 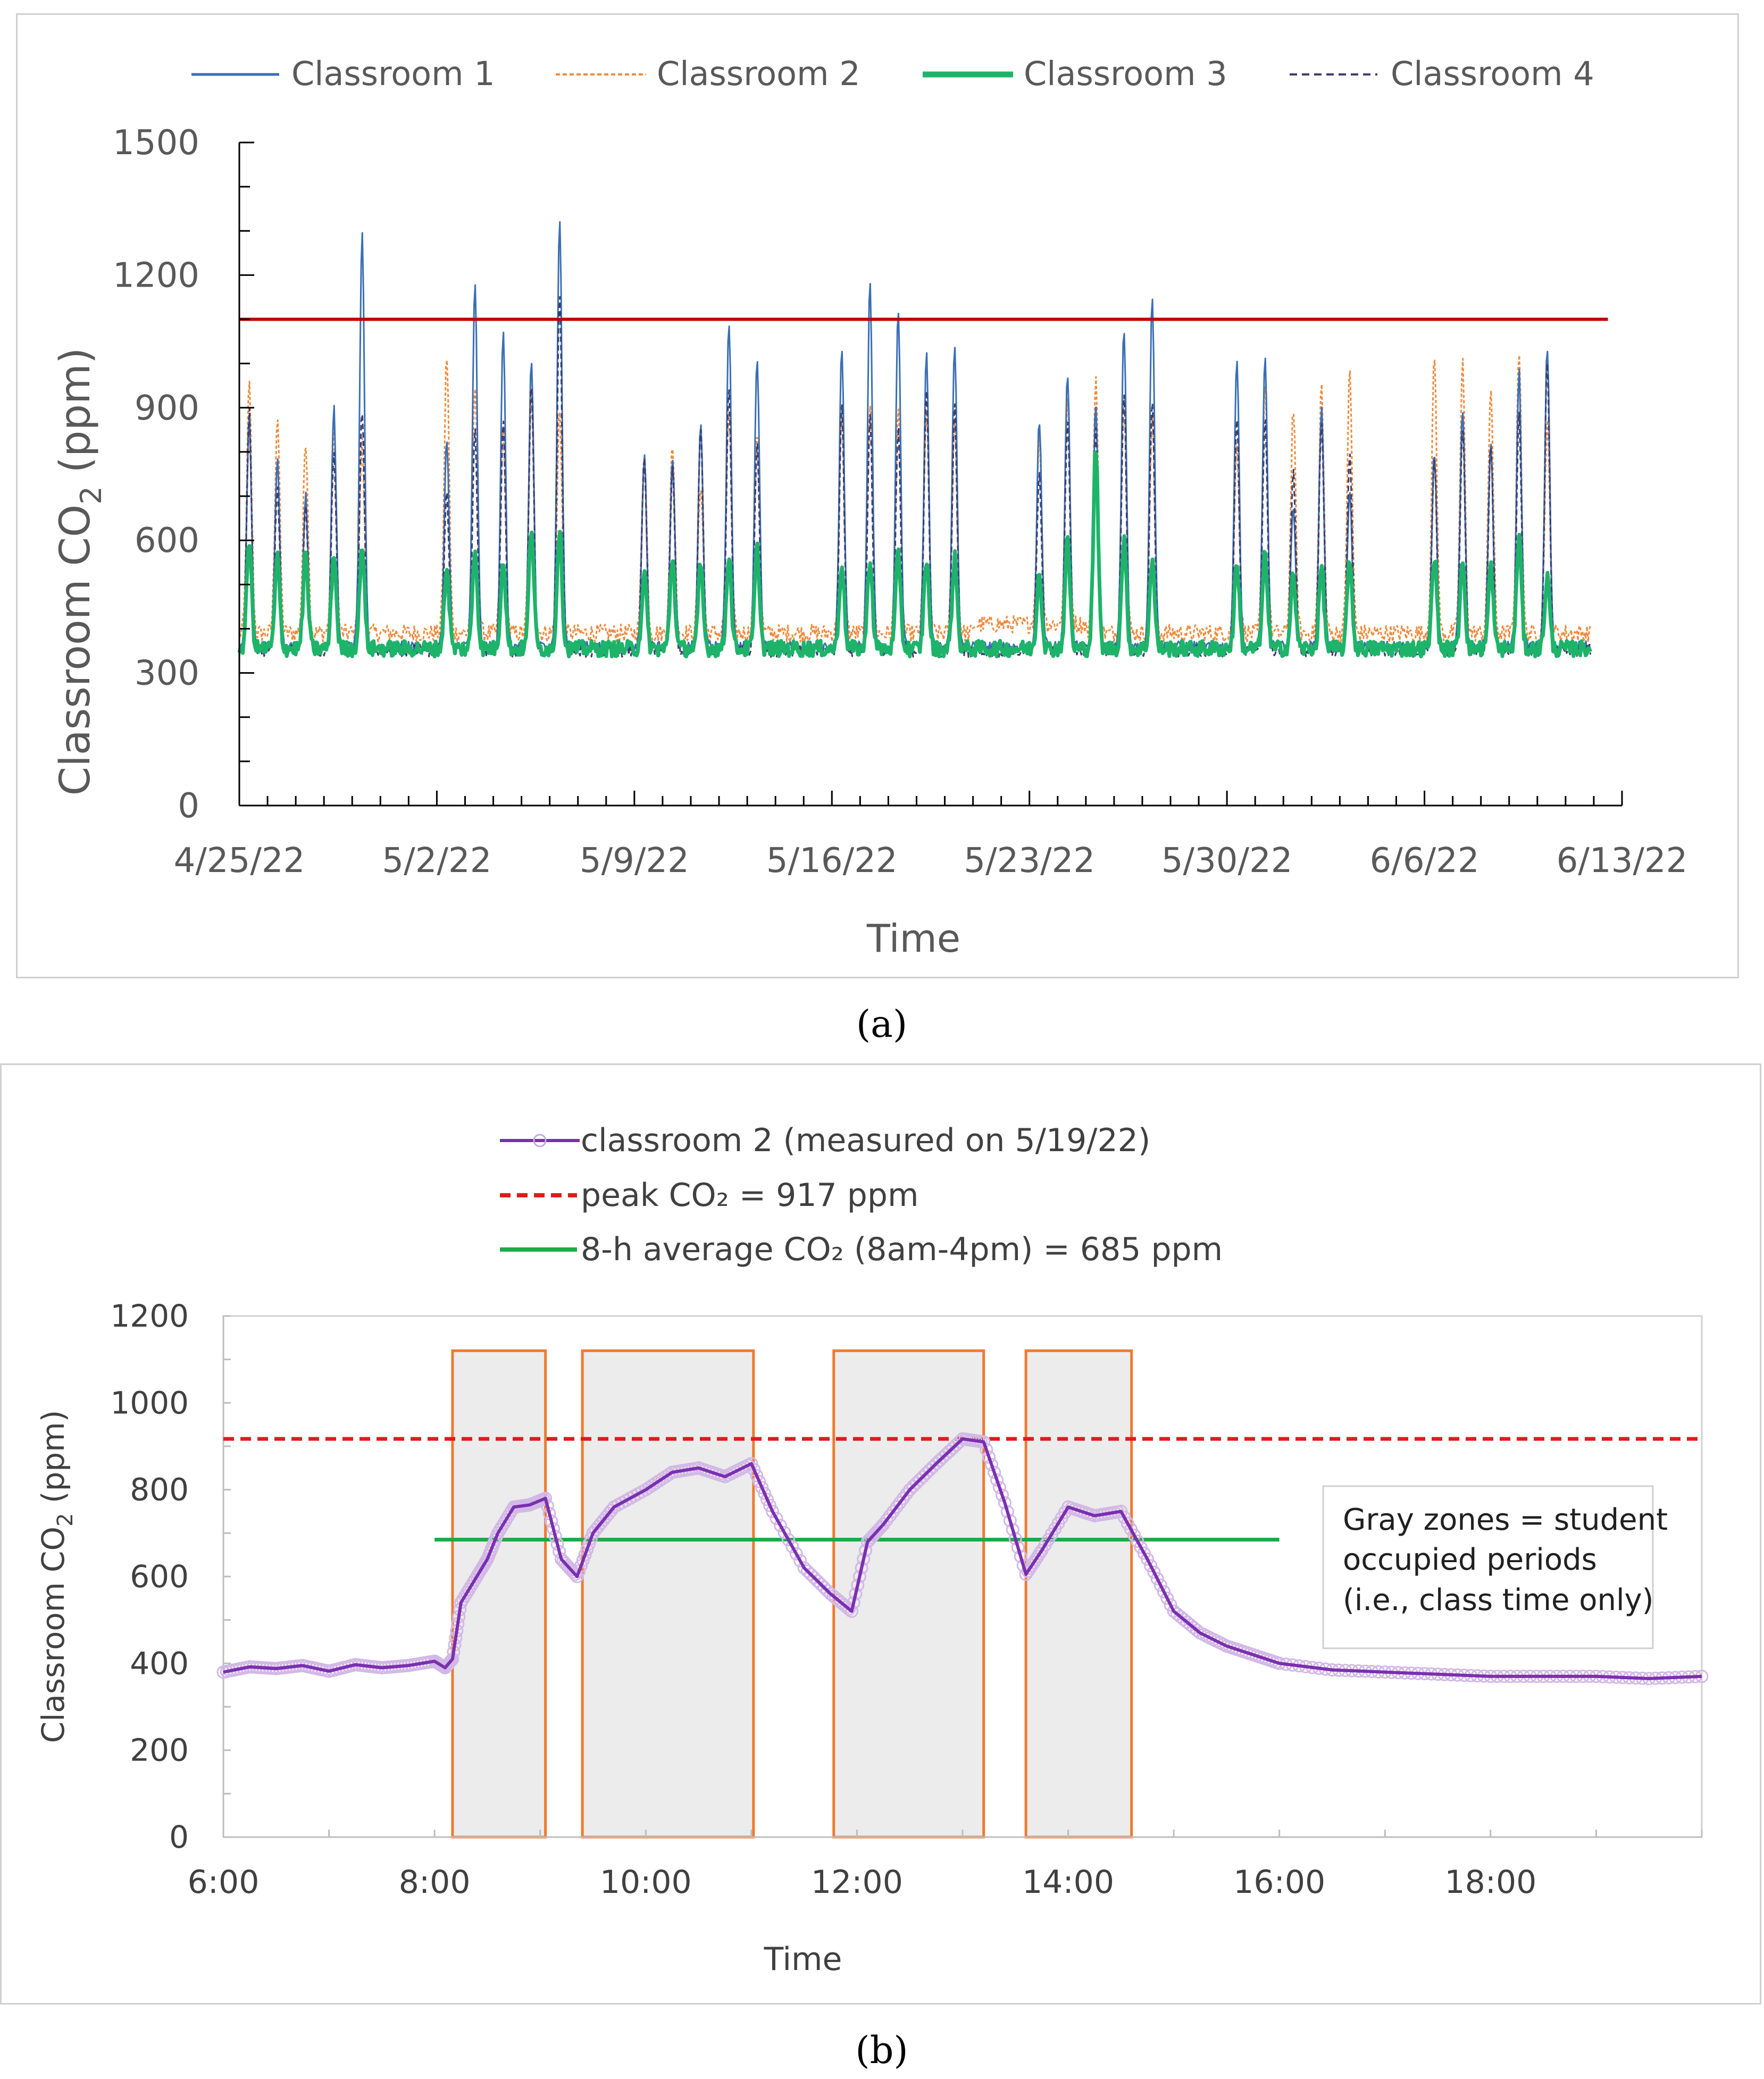 What do you see at coordinates (881, 2050) in the screenshot?
I see `panel-label-b: (b)` at bounding box center [881, 2050].